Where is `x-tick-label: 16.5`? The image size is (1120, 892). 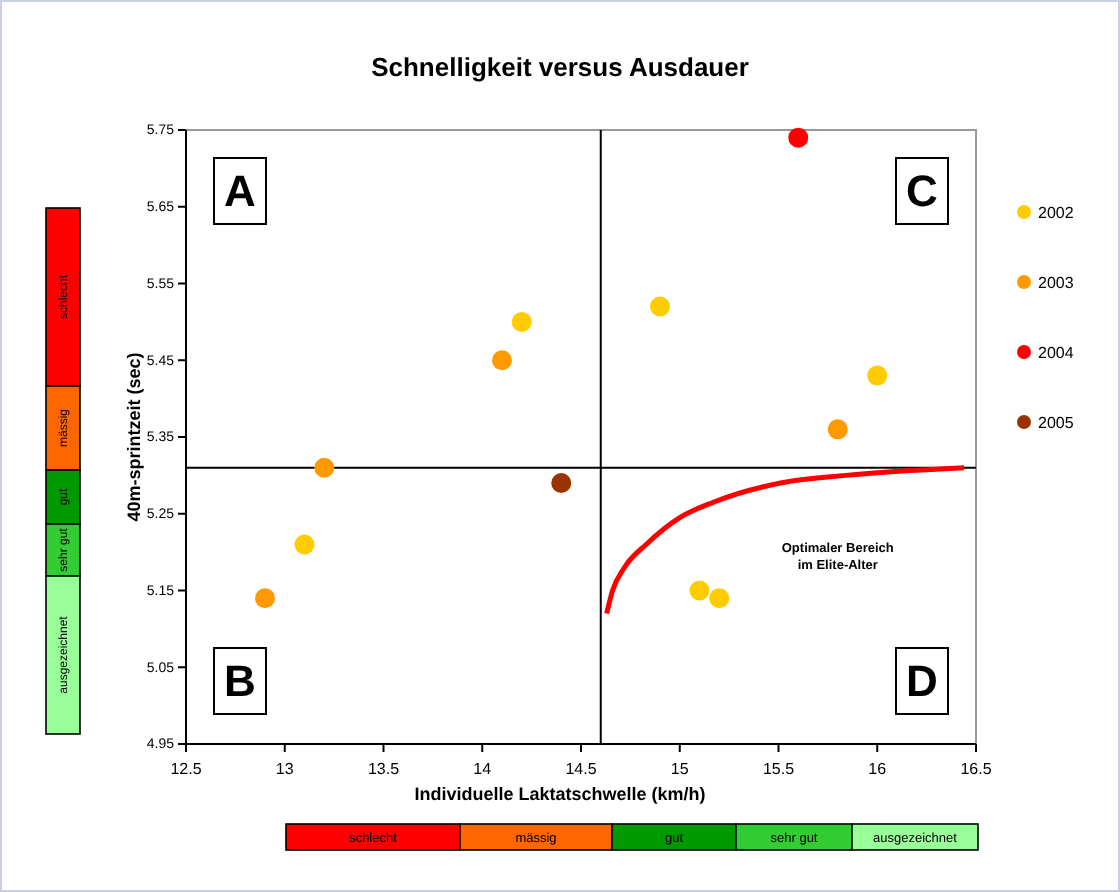
x-tick-label: 16.5 is located at coordinates (976, 769).